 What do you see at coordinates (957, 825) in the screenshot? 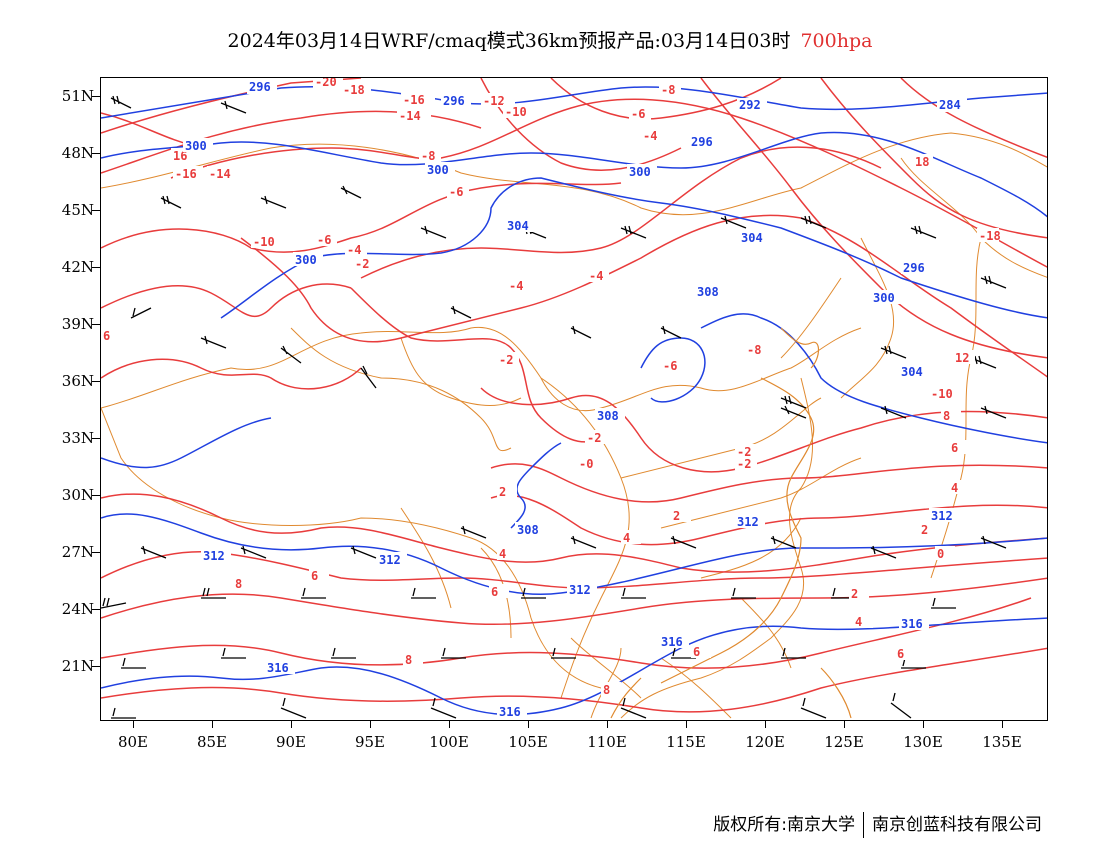
I see `copyright-company: 南京创蓝科技有限公司` at bounding box center [957, 825].